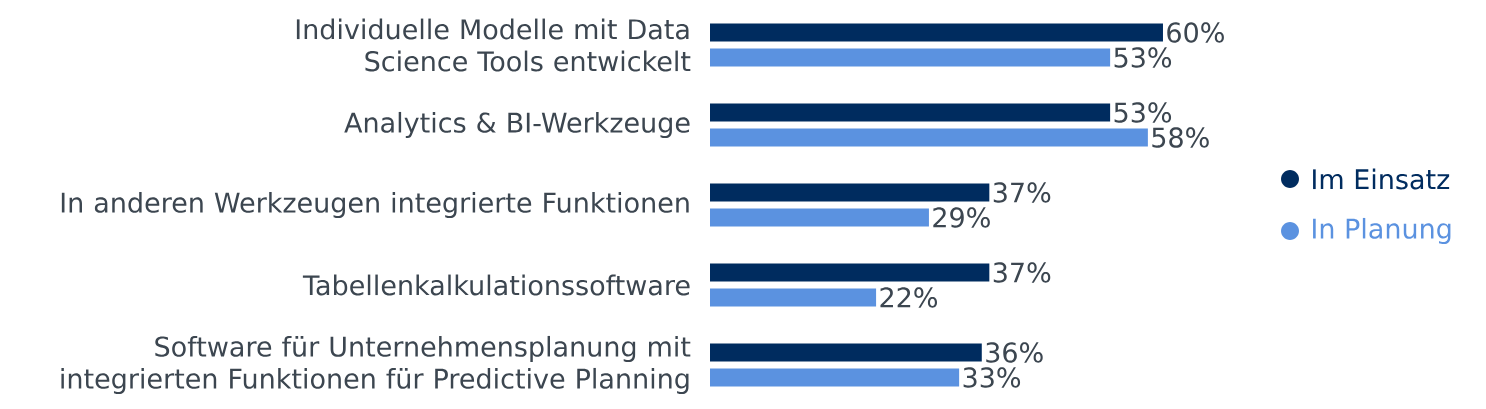 Image resolution: width=1486 pixels, height=409 pixels. I want to click on y-tick-label: Analytics & BI-Werkzeuge, so click(517, 125).